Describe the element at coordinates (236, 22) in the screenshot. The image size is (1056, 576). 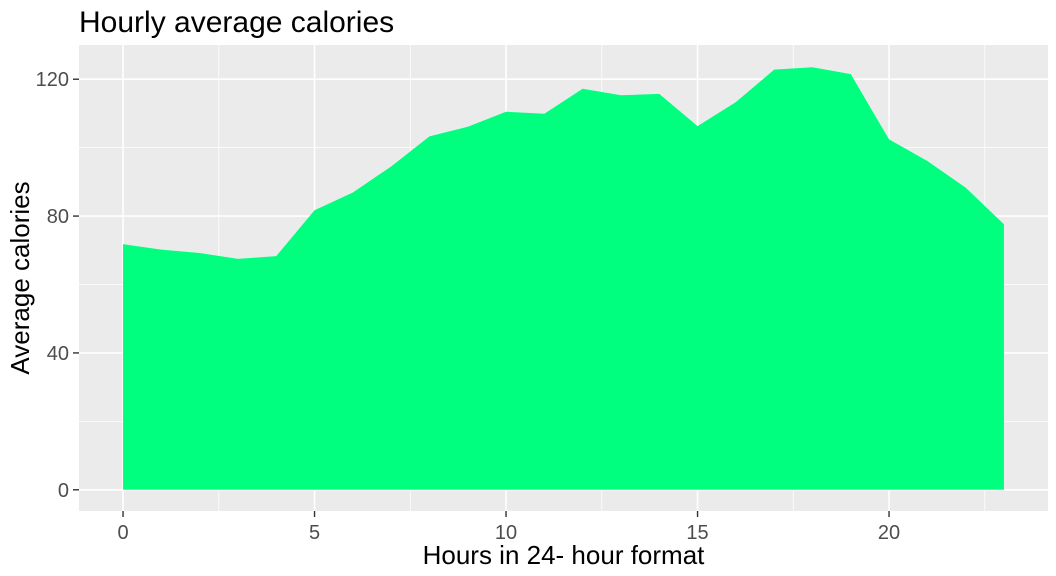
I see `chart-title: Hourly average calories` at that location.